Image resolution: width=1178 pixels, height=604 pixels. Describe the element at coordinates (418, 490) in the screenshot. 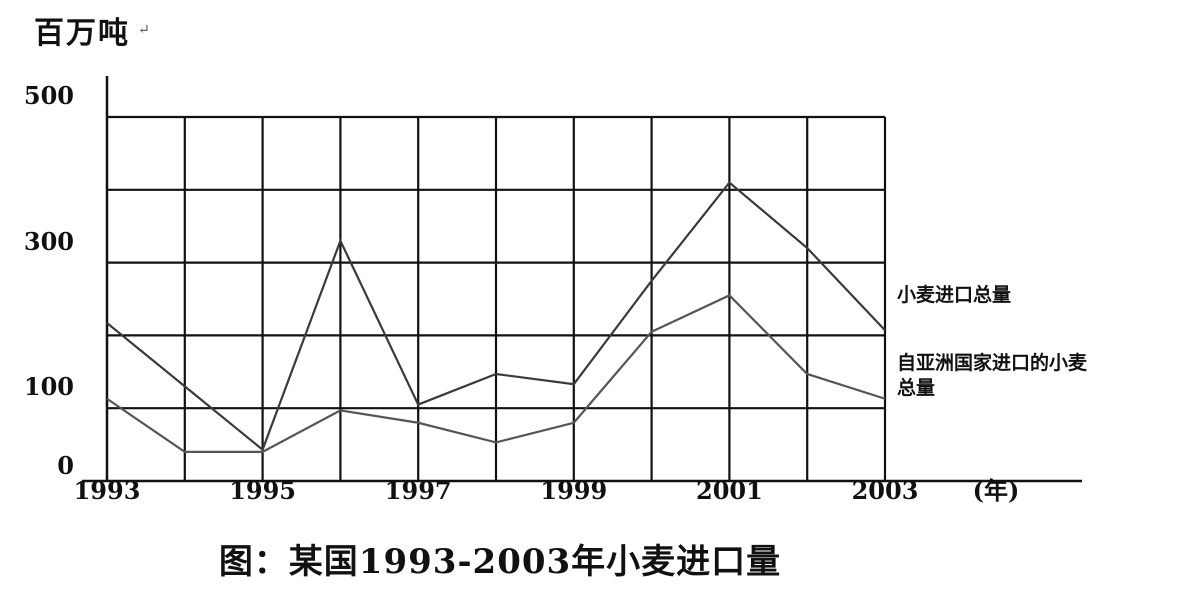

I see `x-tick-label: 1997` at that location.